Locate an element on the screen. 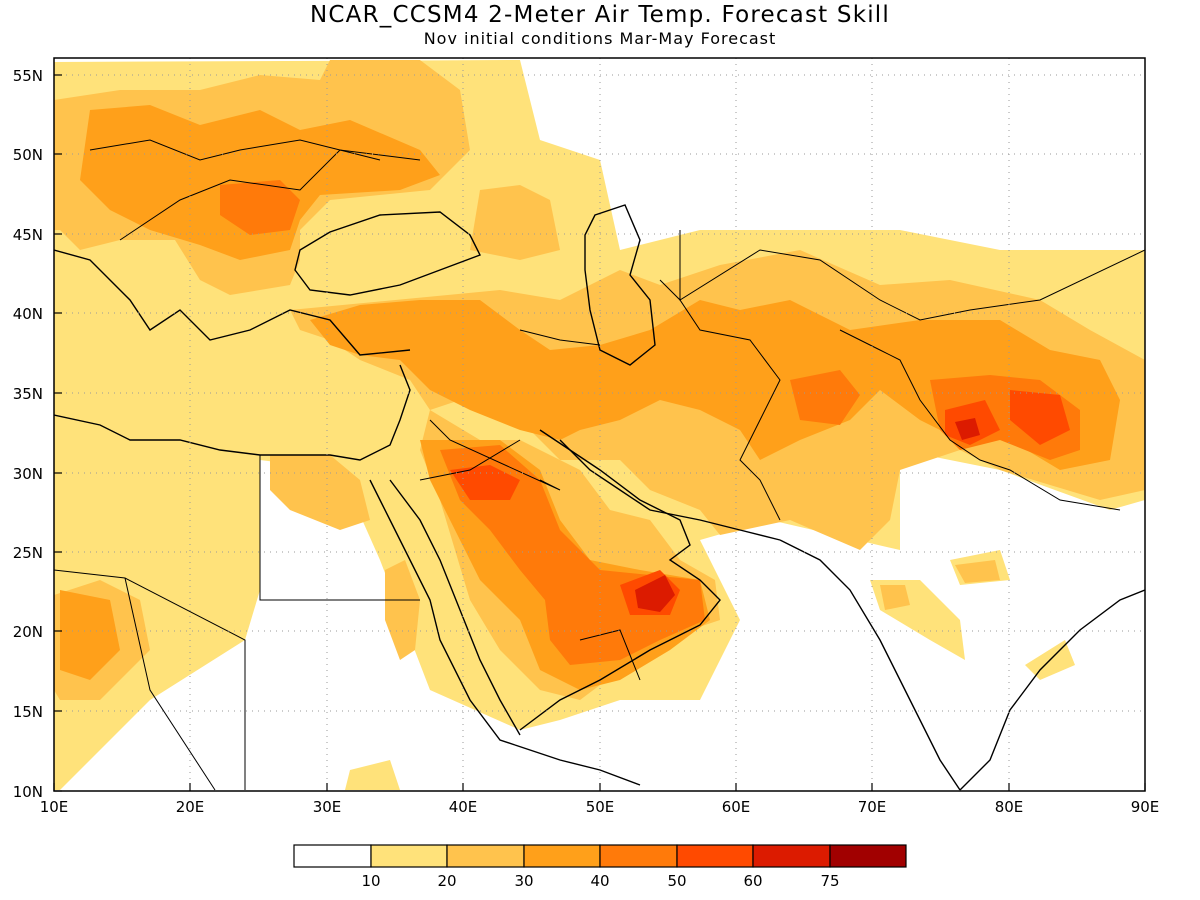  colorbar-label: 60 is located at coordinates (752, 881).